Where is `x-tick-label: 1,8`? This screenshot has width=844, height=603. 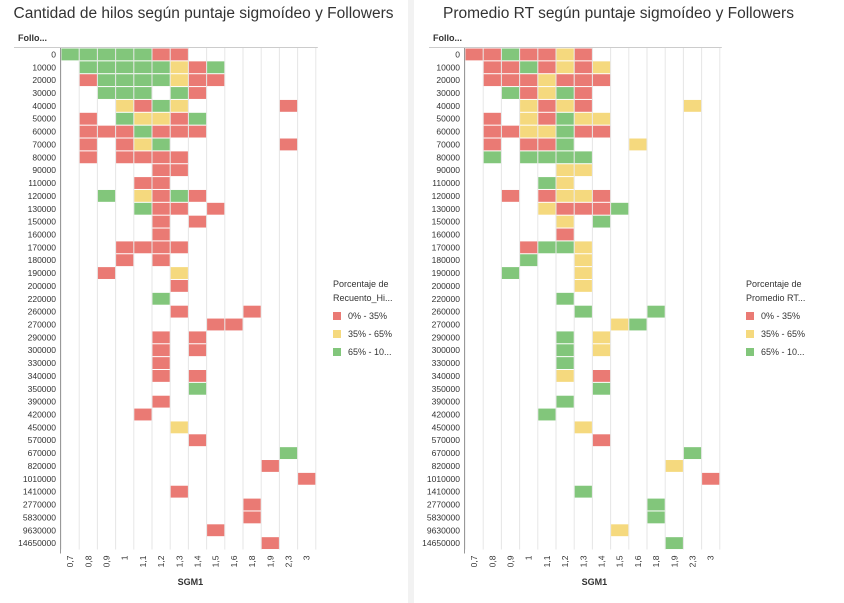
x-tick-label: 1,8 is located at coordinates (656, 561).